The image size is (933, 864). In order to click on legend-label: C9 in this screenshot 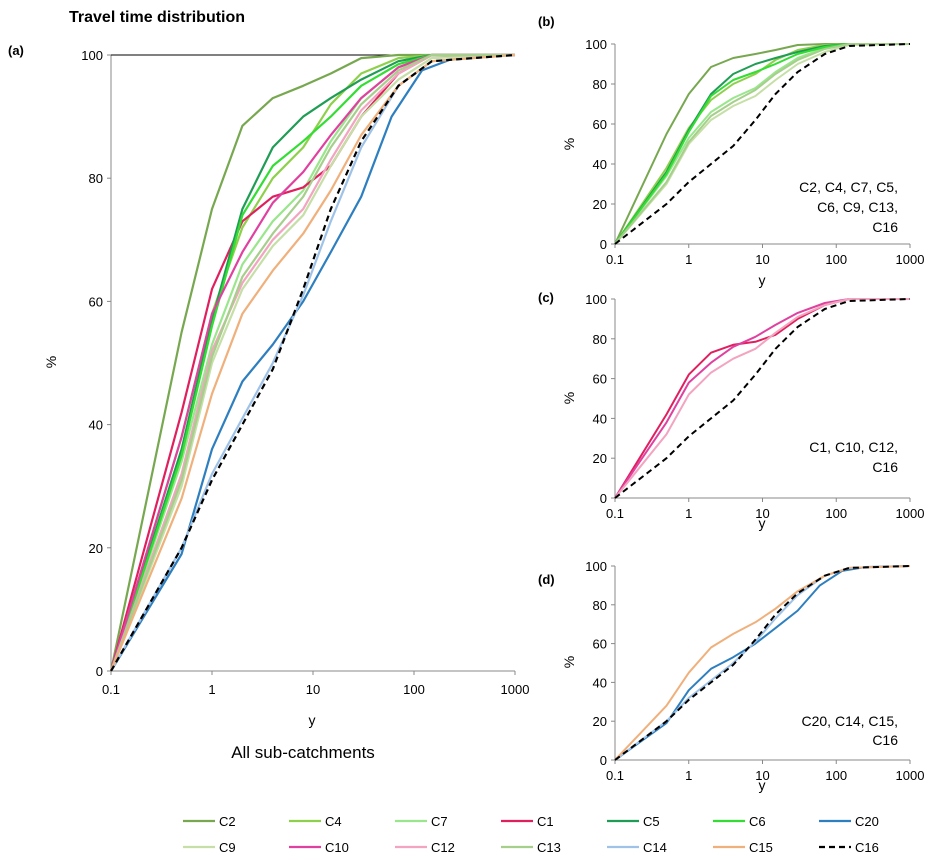, I will do `click(227, 847)`.